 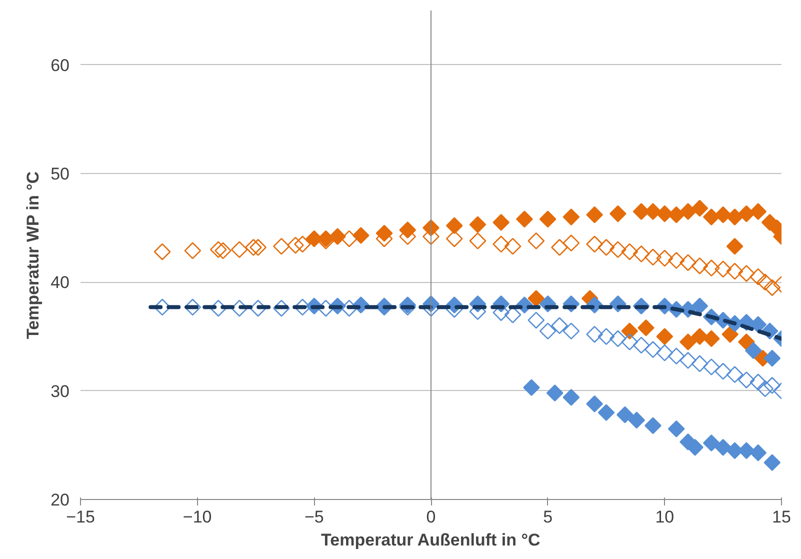 What do you see at coordinates (33, 255) in the screenshot?
I see `y-axis-title: Temperatur WP in °C` at bounding box center [33, 255].